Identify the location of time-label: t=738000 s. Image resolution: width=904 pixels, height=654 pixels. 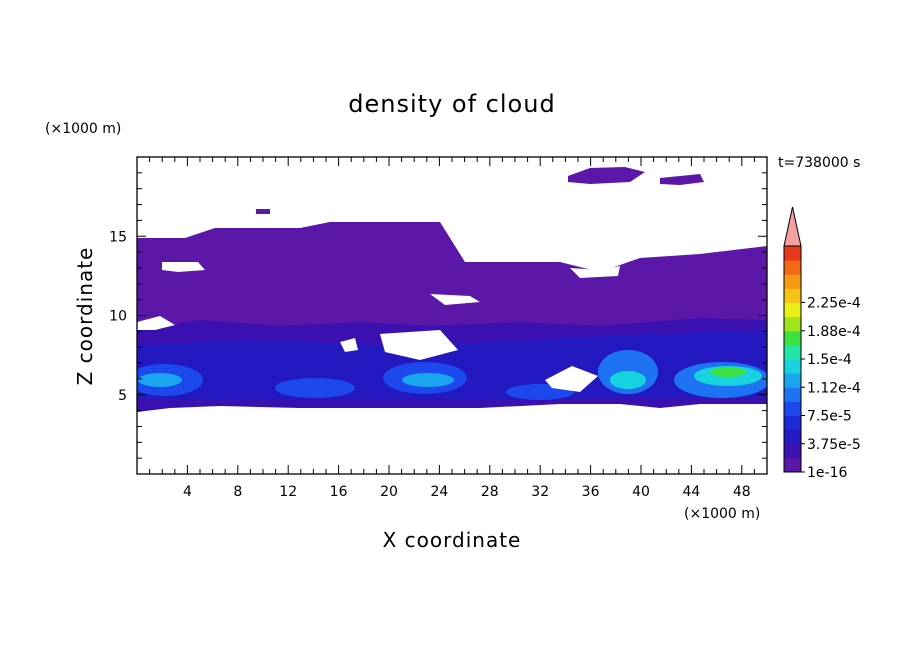
(819, 163).